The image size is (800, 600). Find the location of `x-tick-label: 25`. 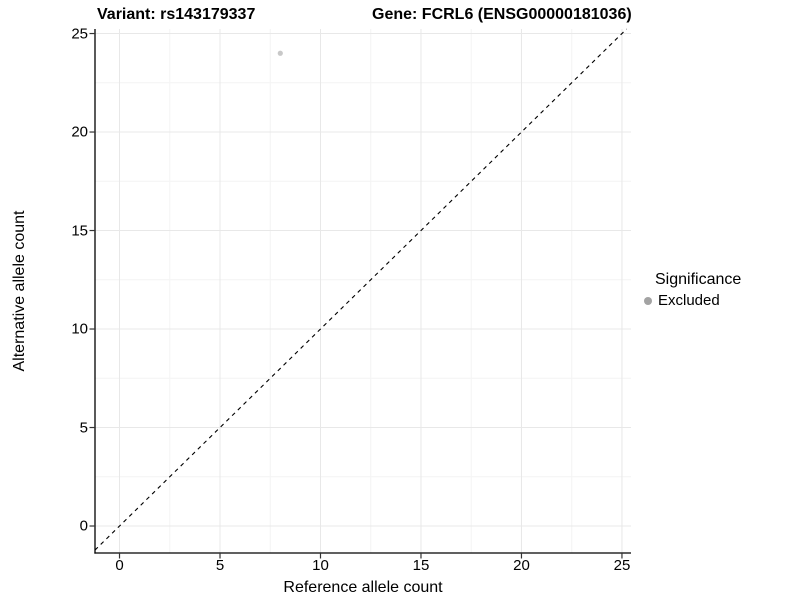

x-tick-label: 25 is located at coordinates (622, 565).